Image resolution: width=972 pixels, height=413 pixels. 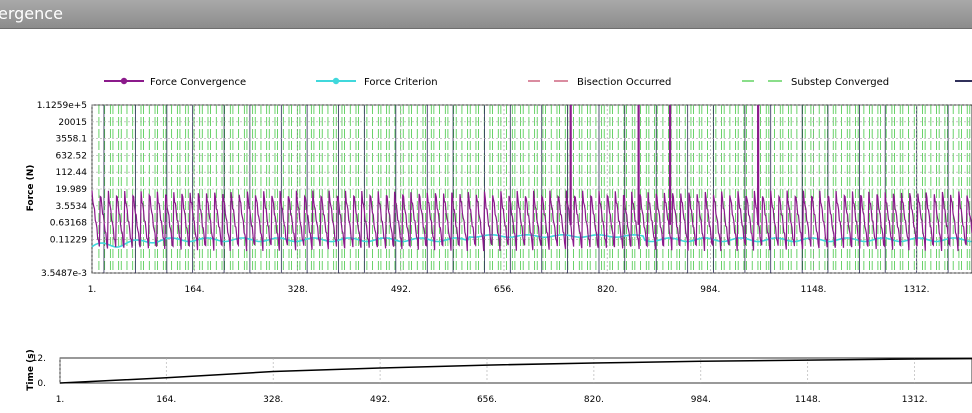 I want to click on time-x-tick-label: 656., so click(x=487, y=400).